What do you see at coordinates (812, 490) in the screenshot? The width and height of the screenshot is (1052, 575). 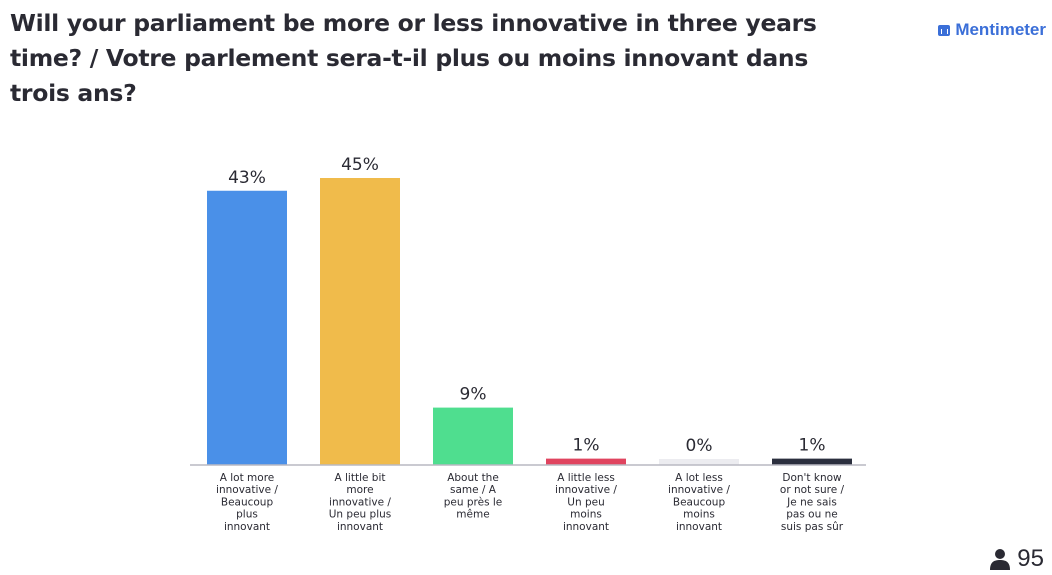 I see `category-label-line: or not sure /` at bounding box center [812, 490].